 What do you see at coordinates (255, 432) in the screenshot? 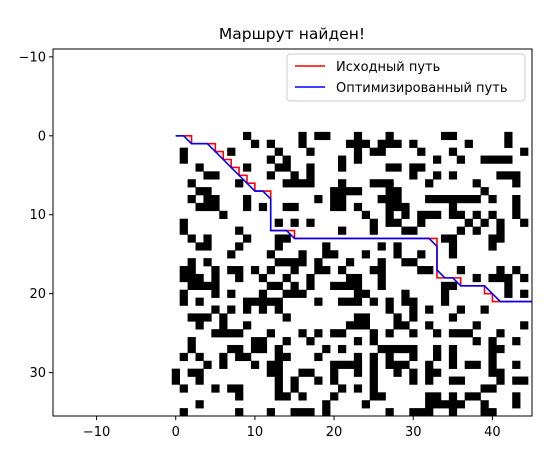
I see `x-tick-label: 10` at bounding box center [255, 432].